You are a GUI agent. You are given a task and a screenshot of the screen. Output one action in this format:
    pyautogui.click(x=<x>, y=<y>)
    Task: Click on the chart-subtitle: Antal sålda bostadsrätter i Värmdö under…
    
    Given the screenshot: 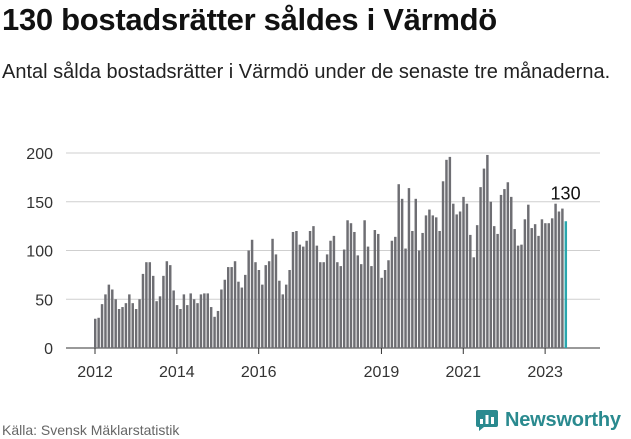 What is the action you would take?
    pyautogui.click(x=306, y=72)
    